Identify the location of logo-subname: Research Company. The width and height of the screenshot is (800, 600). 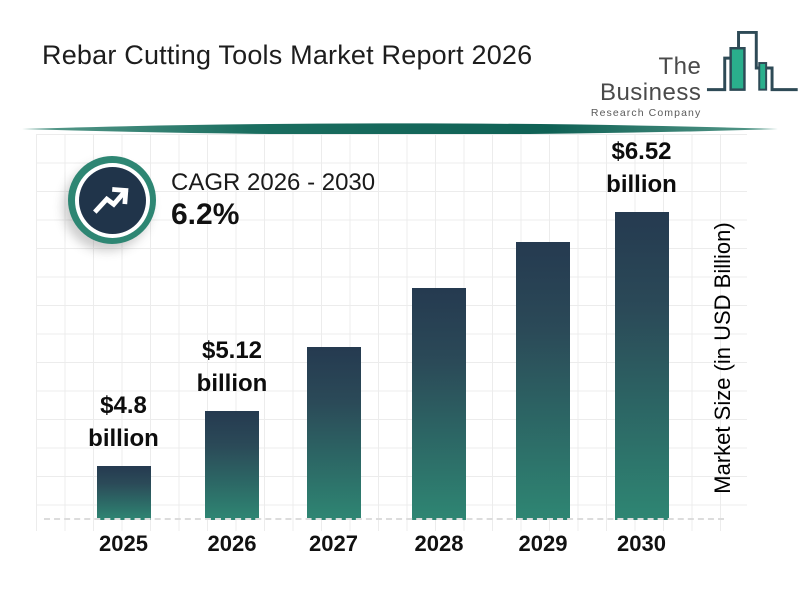
(646, 113).